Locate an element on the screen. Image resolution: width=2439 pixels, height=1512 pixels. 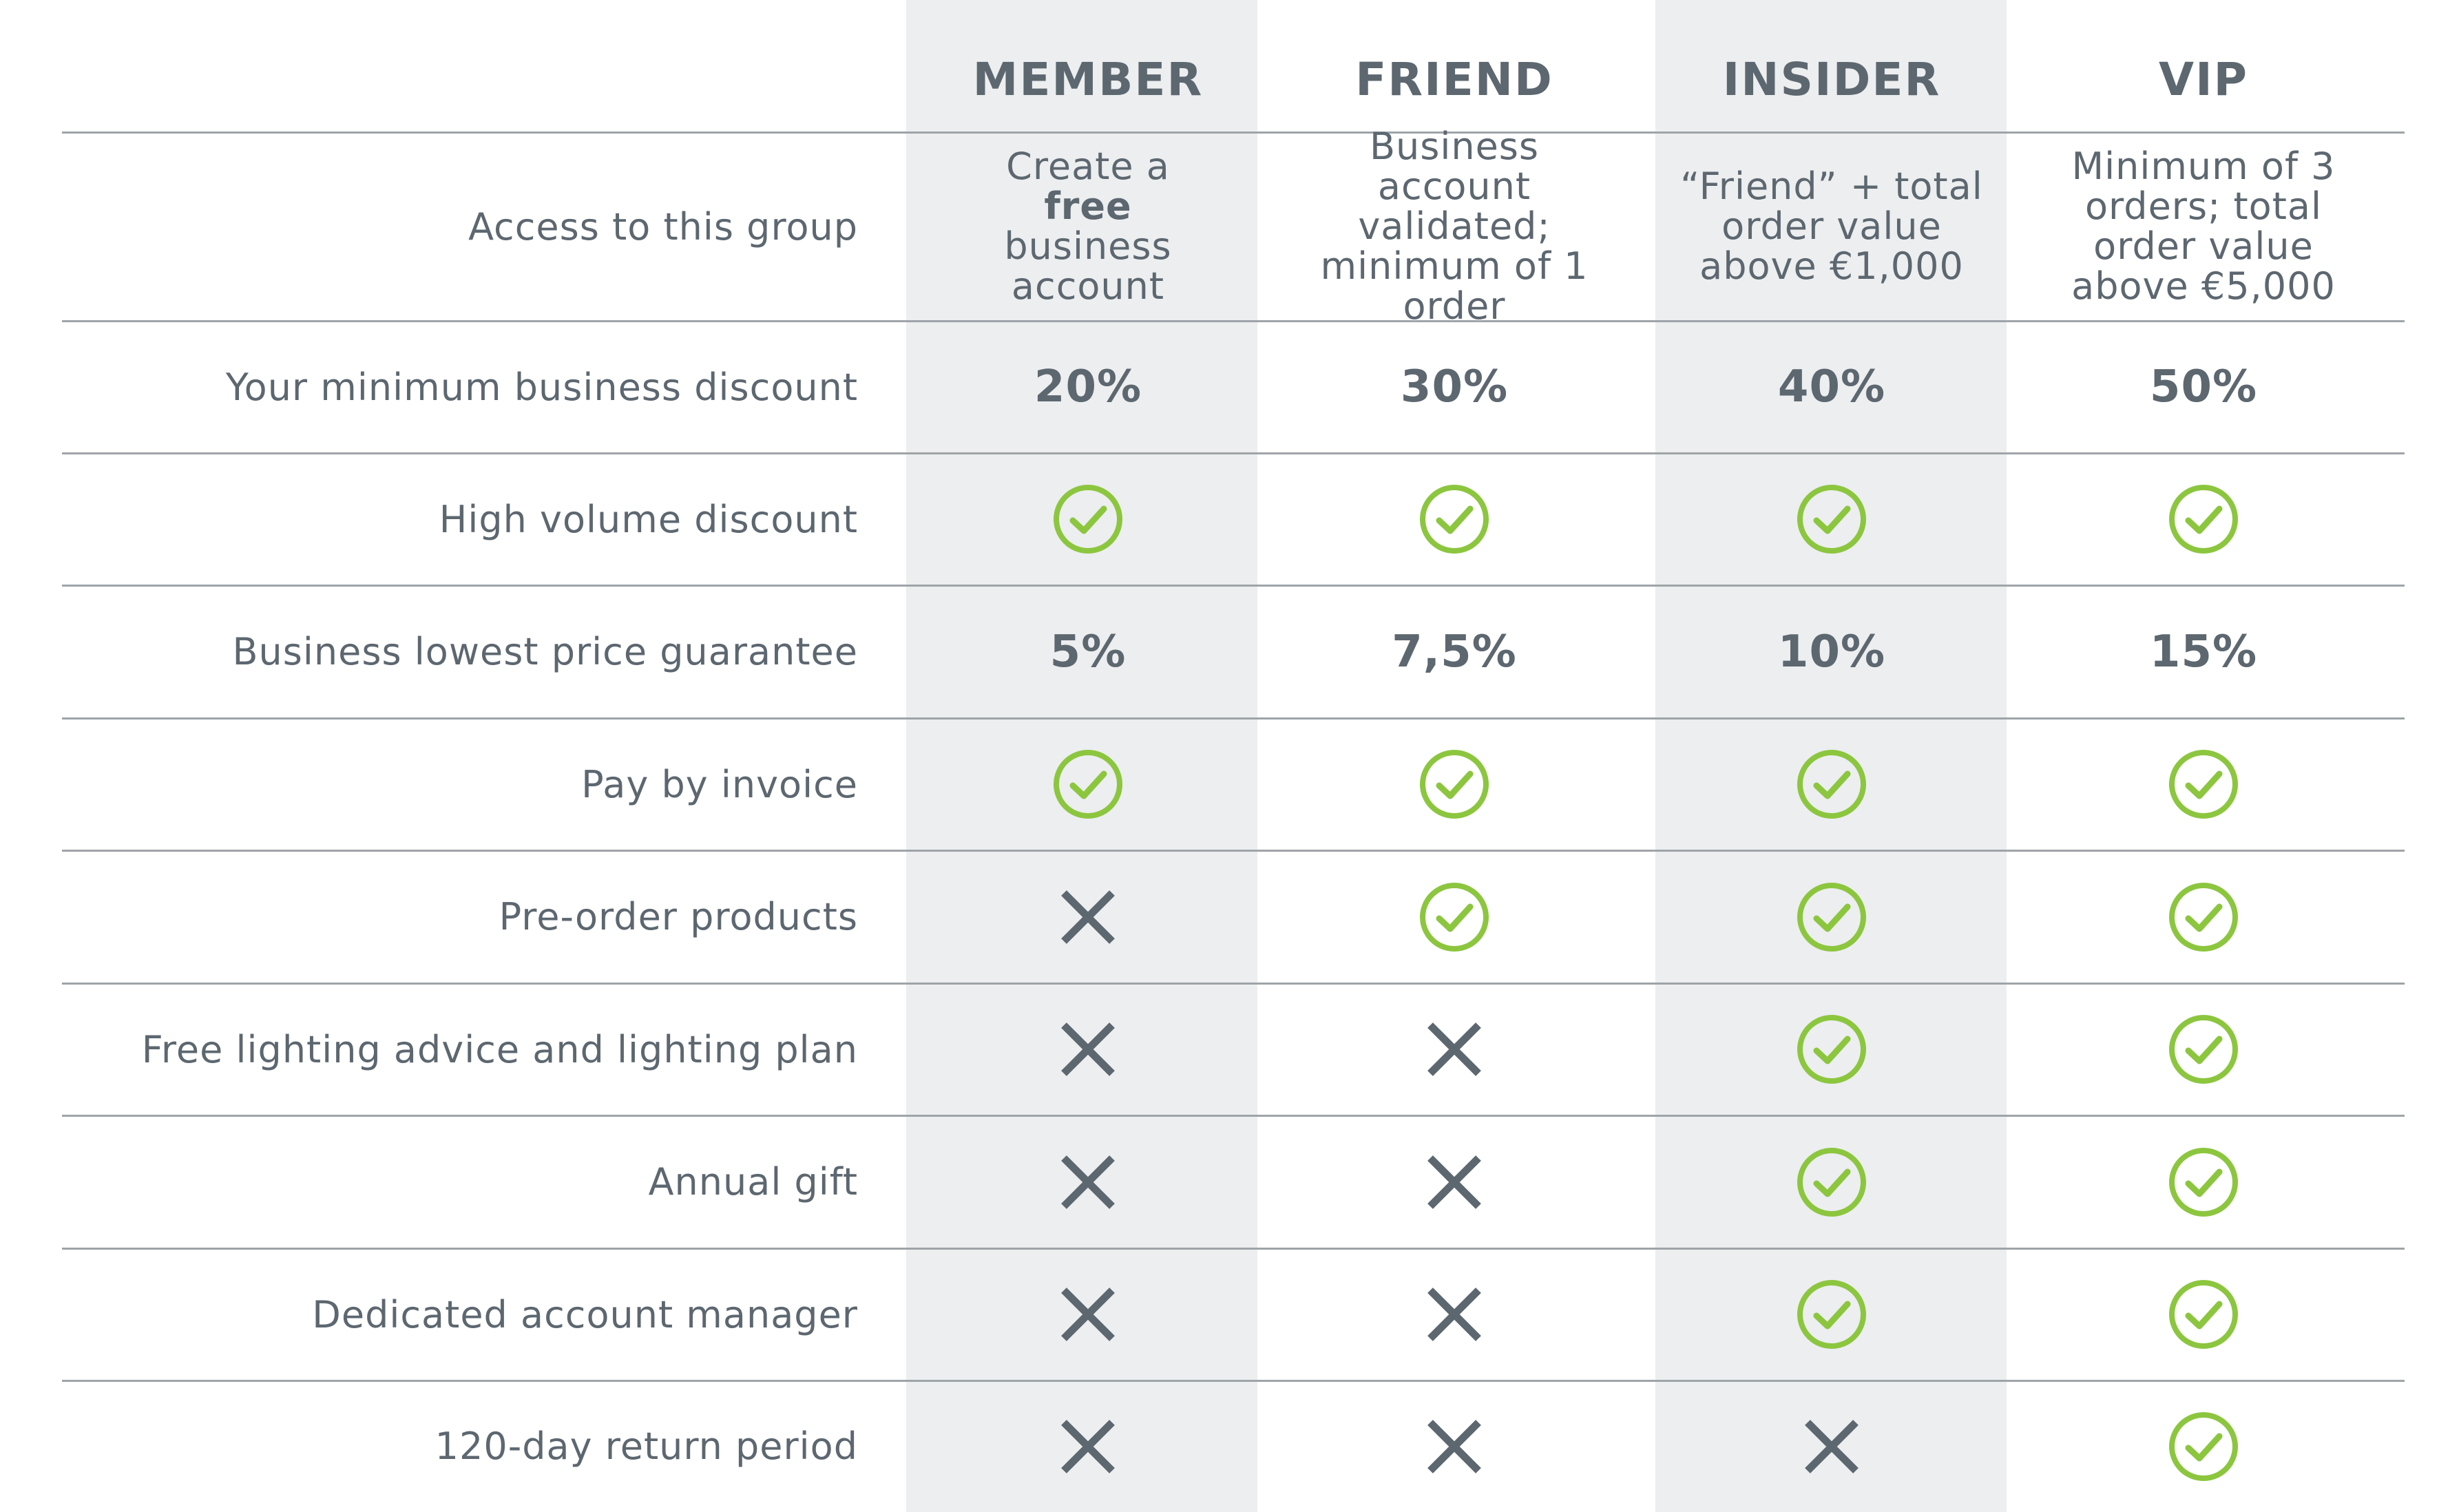
row-label: Free lighting advice and lighting plan is located at coordinates (500, 1049).